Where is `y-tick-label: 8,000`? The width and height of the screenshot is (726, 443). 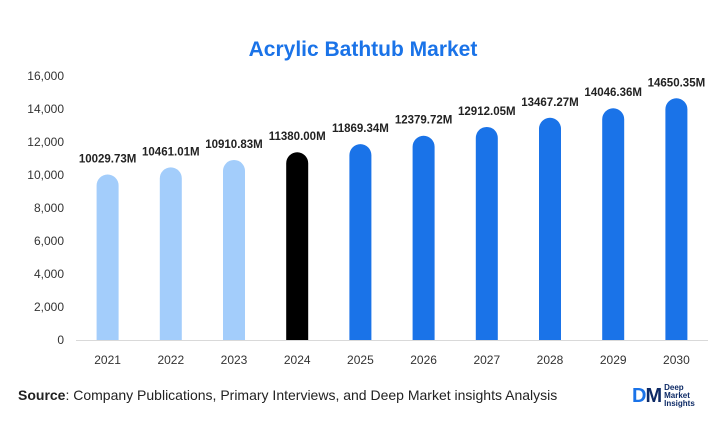
y-tick-label: 8,000 is located at coordinates (49, 208).